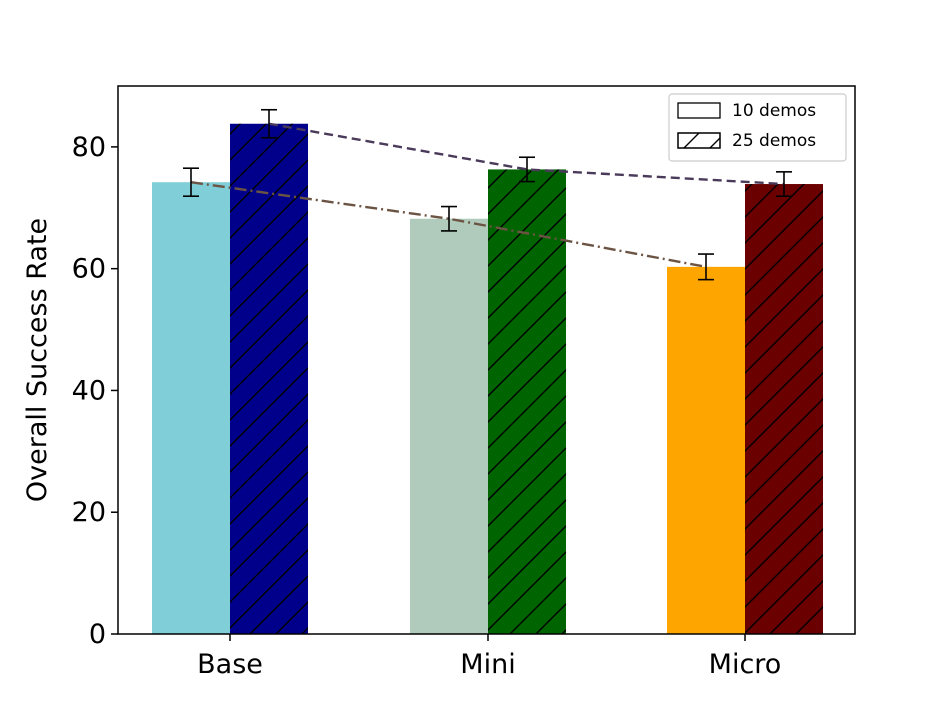 This screenshot has width=951, height=713. Describe the element at coordinates (191, 408) in the screenshot. I see `bar-base-10-demos` at that location.